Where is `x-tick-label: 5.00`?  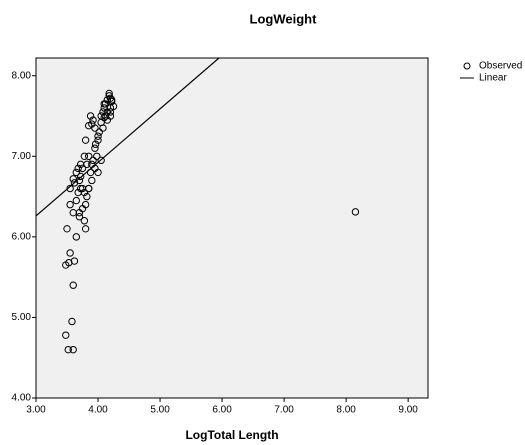 x-tick-label: 5.00 is located at coordinates (160, 410).